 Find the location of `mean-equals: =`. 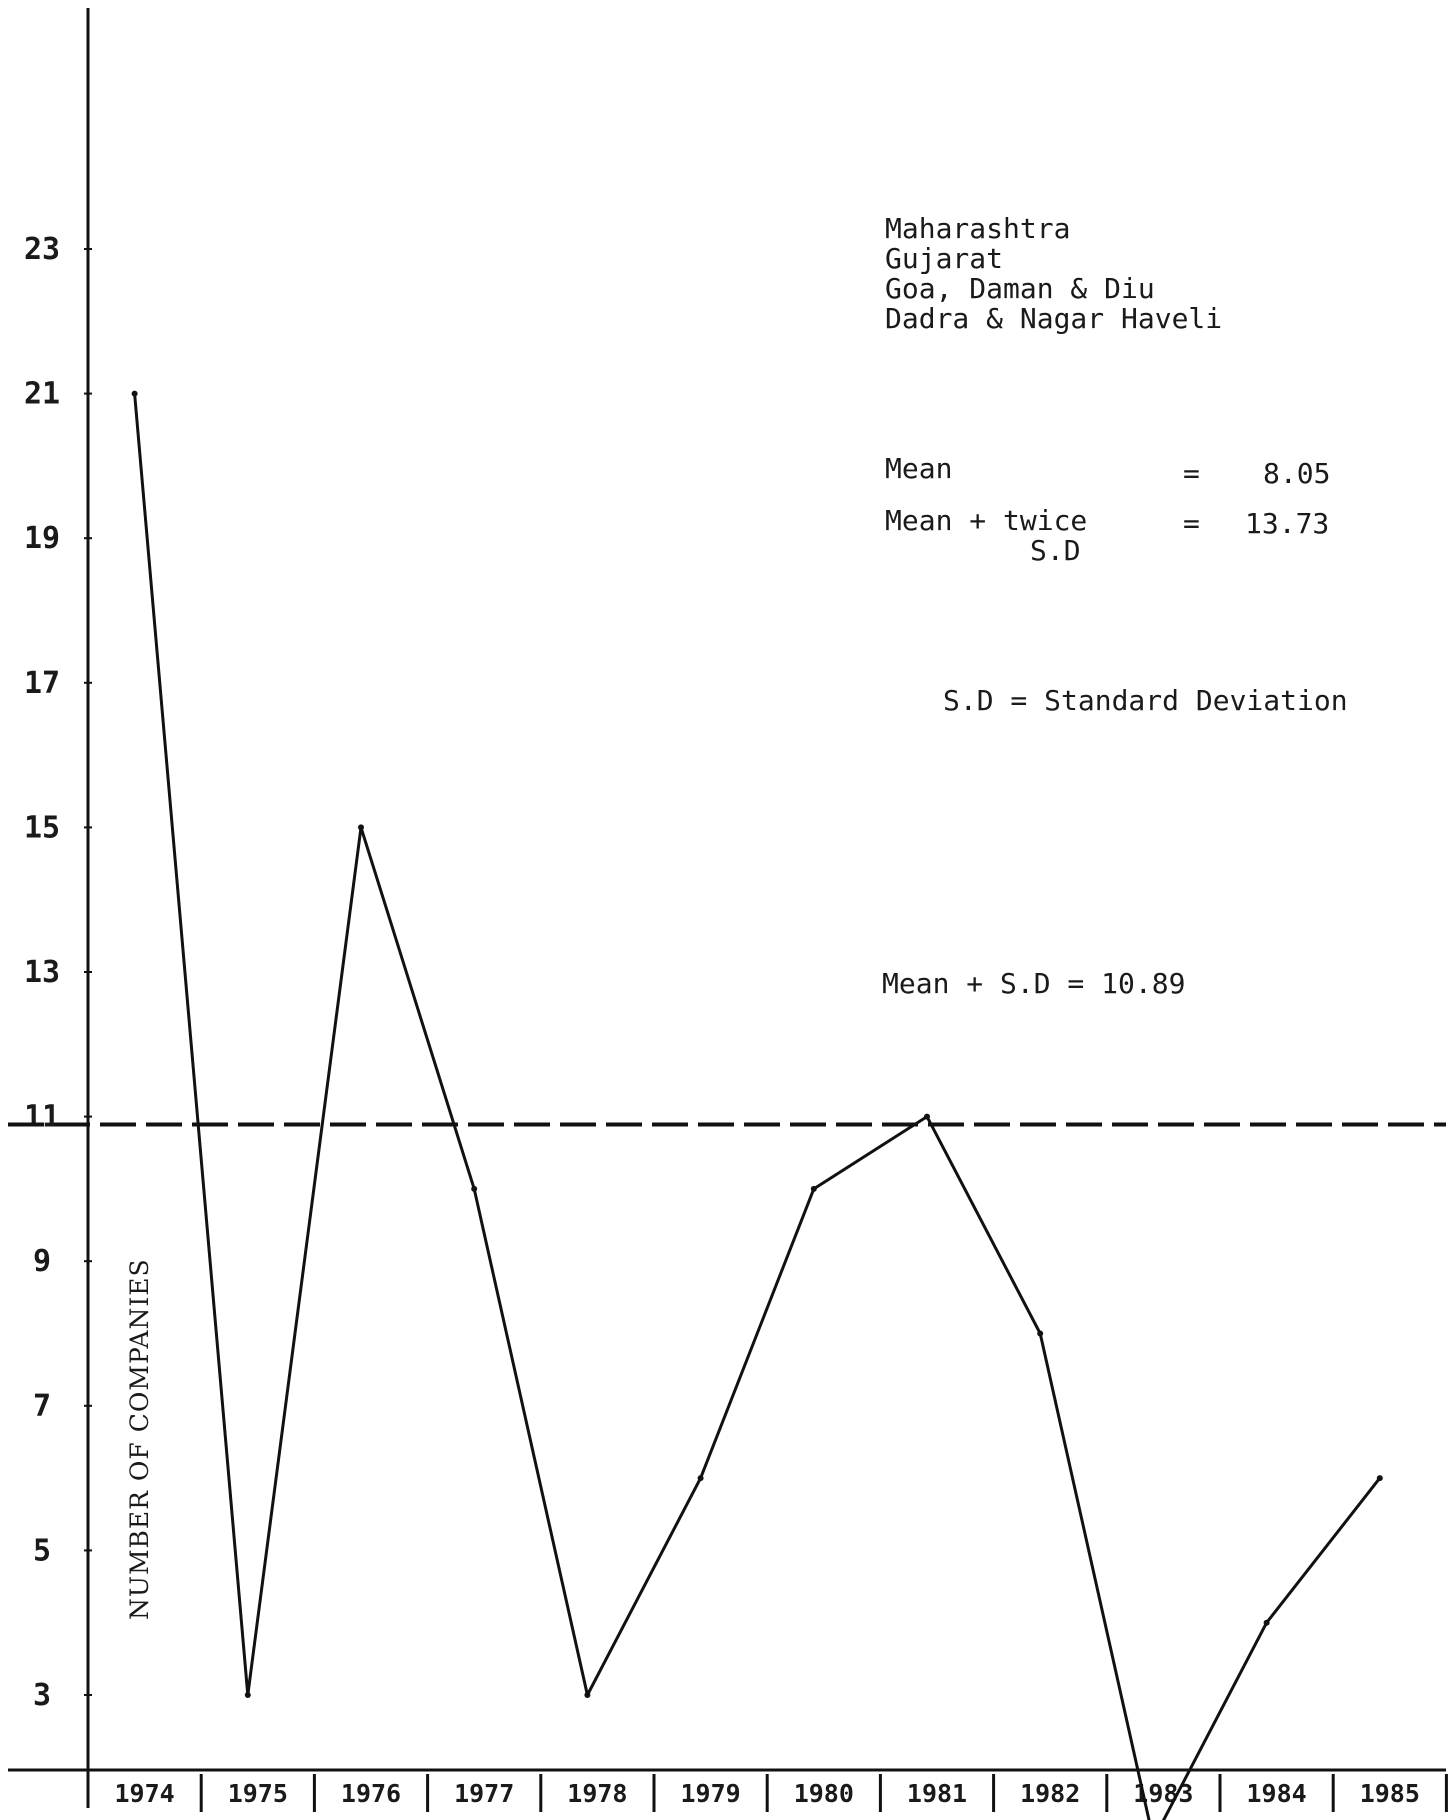

mean-equals: = is located at coordinates (1191, 473).